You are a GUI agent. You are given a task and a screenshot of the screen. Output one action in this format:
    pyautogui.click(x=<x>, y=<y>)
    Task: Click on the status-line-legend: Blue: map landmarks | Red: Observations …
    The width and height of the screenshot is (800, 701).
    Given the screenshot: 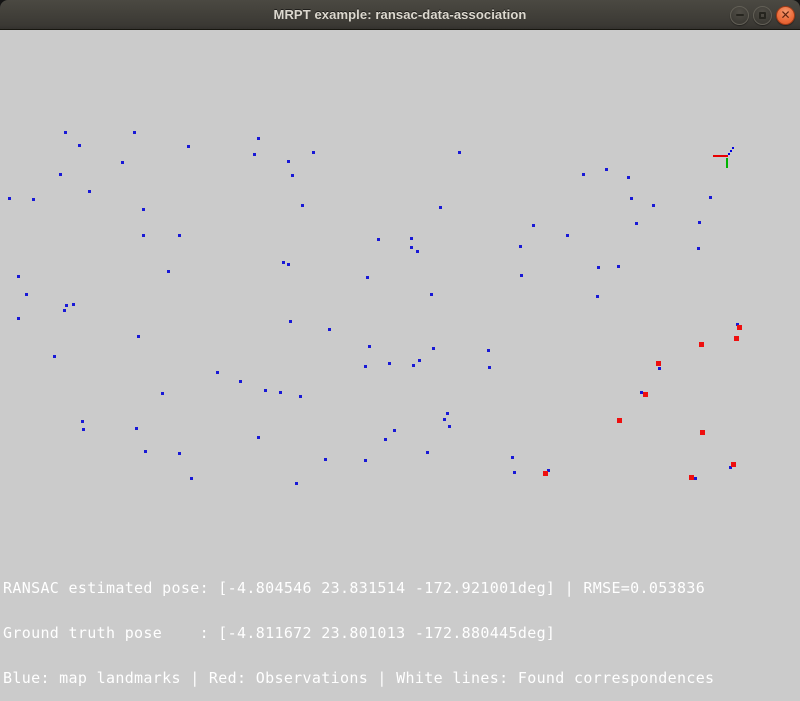 What is the action you would take?
    pyautogui.click(x=359, y=678)
    